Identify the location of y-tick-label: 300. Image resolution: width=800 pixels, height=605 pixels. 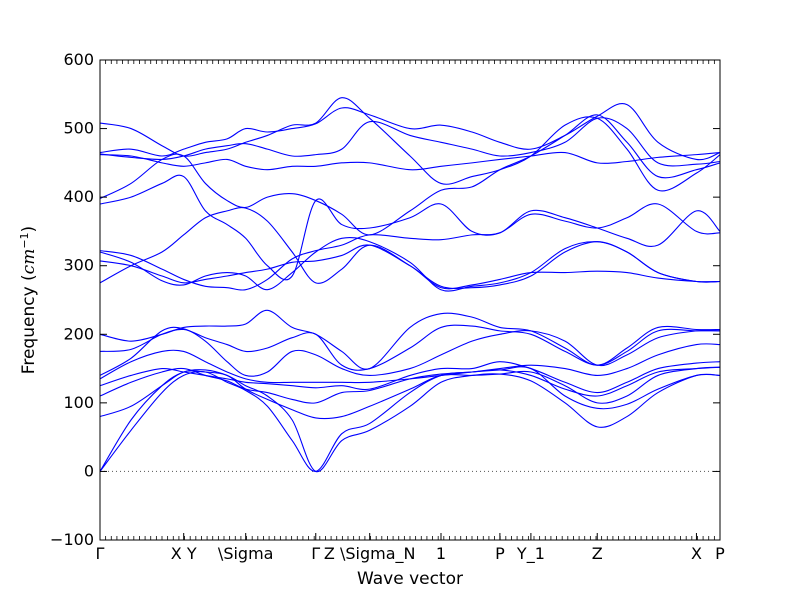
(78, 265).